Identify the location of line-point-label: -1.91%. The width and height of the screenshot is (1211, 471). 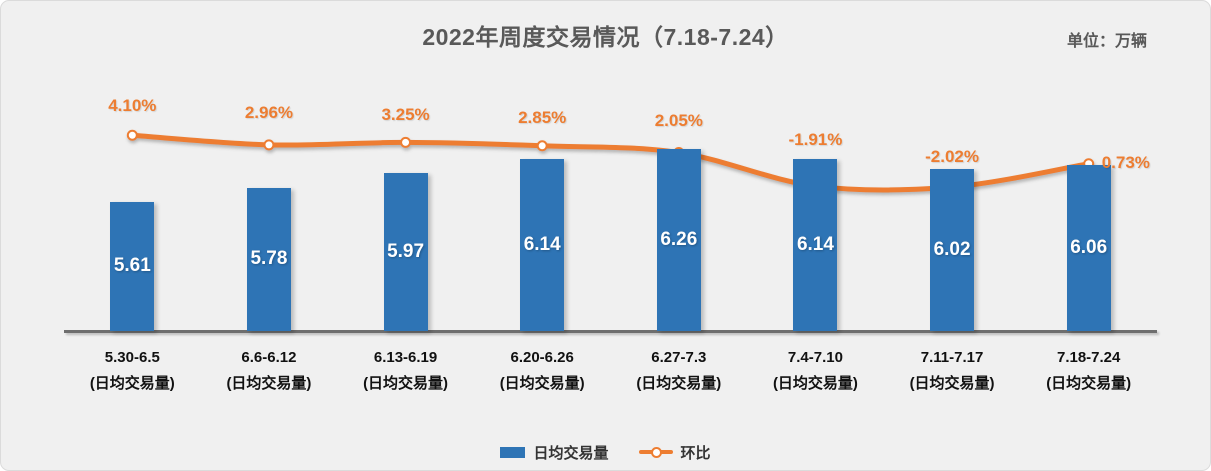
(815, 140).